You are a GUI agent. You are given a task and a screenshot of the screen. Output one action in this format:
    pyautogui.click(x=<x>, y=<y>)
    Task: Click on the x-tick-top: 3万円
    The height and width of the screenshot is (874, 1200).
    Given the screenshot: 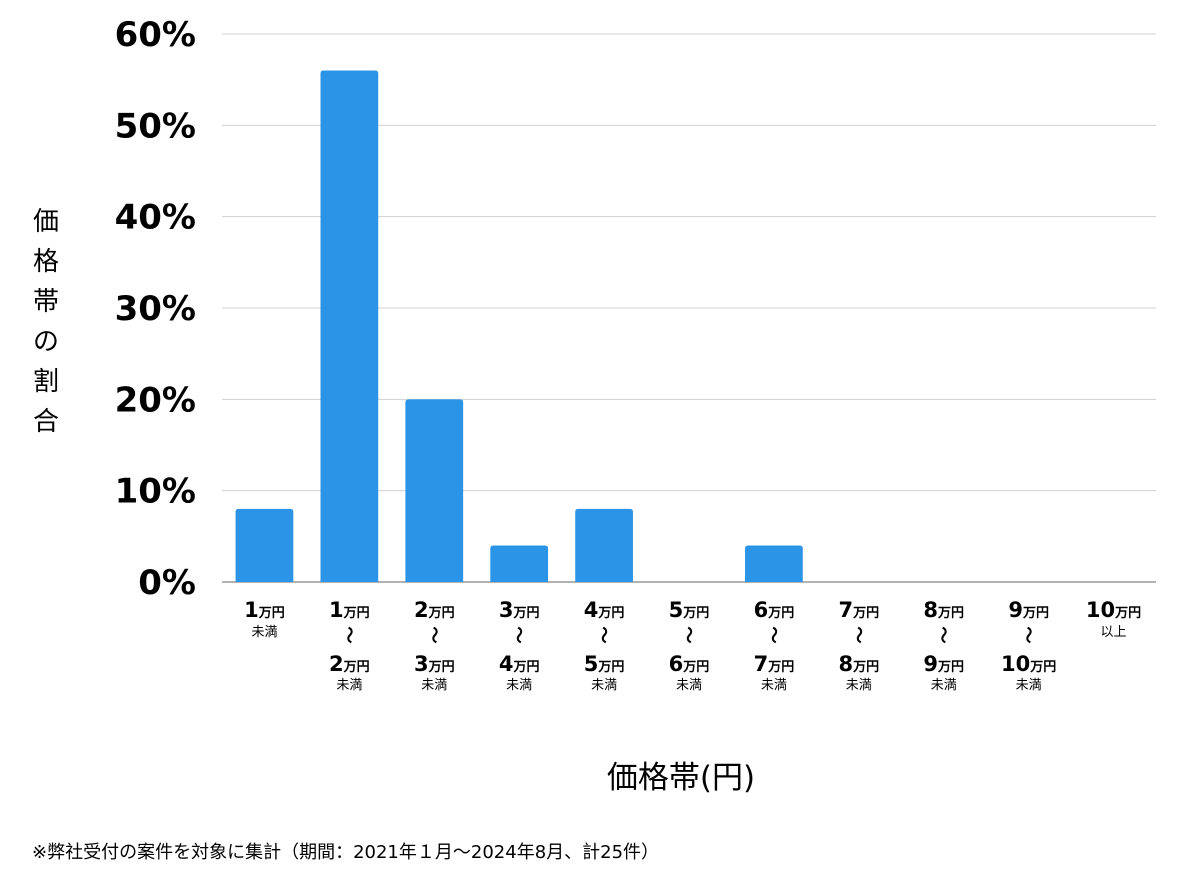 What is the action you would take?
    pyautogui.click(x=519, y=610)
    